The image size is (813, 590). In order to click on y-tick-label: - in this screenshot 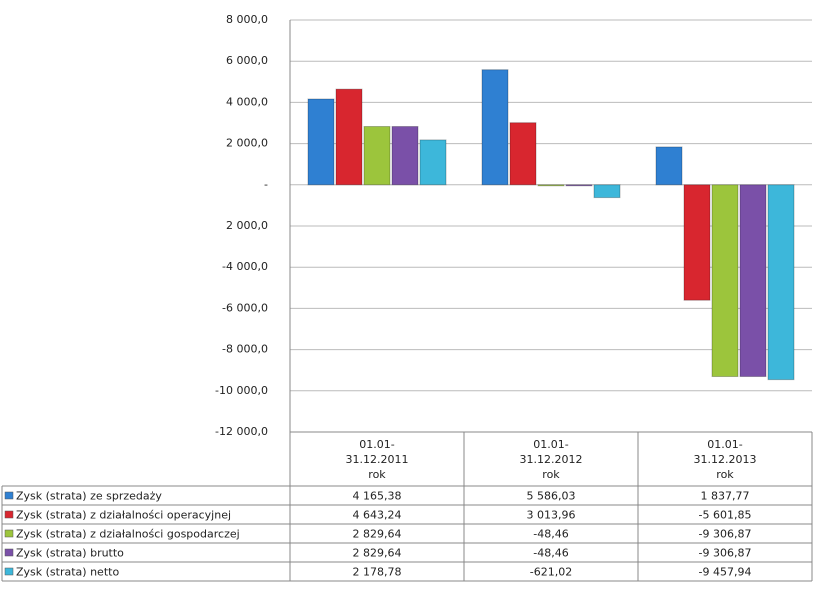, I will do `click(266, 184)`.